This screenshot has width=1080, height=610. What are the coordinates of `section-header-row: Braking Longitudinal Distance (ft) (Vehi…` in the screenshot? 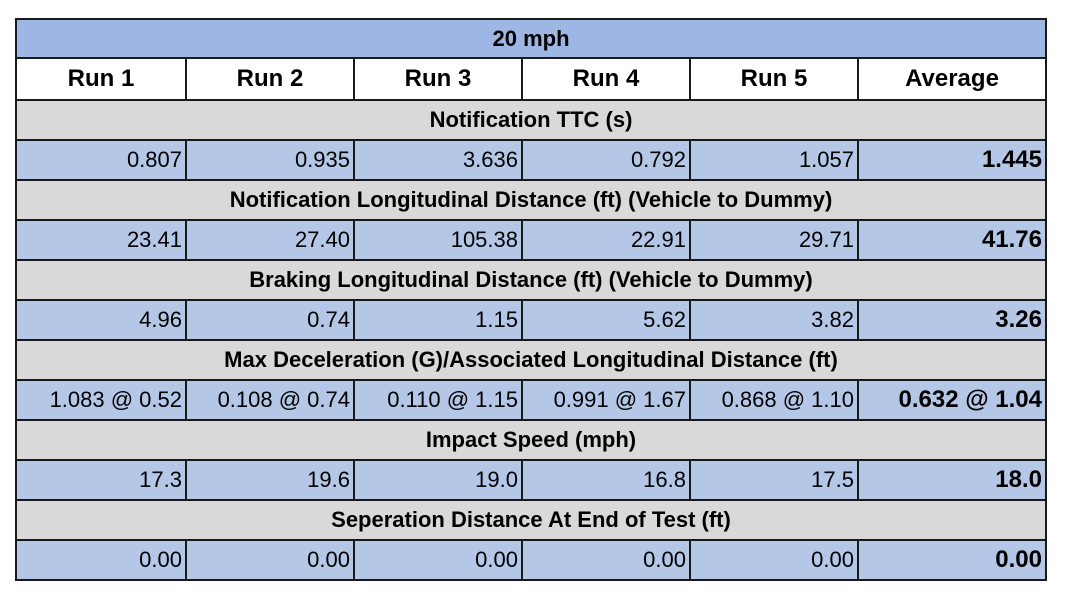 It's located at (531, 280).